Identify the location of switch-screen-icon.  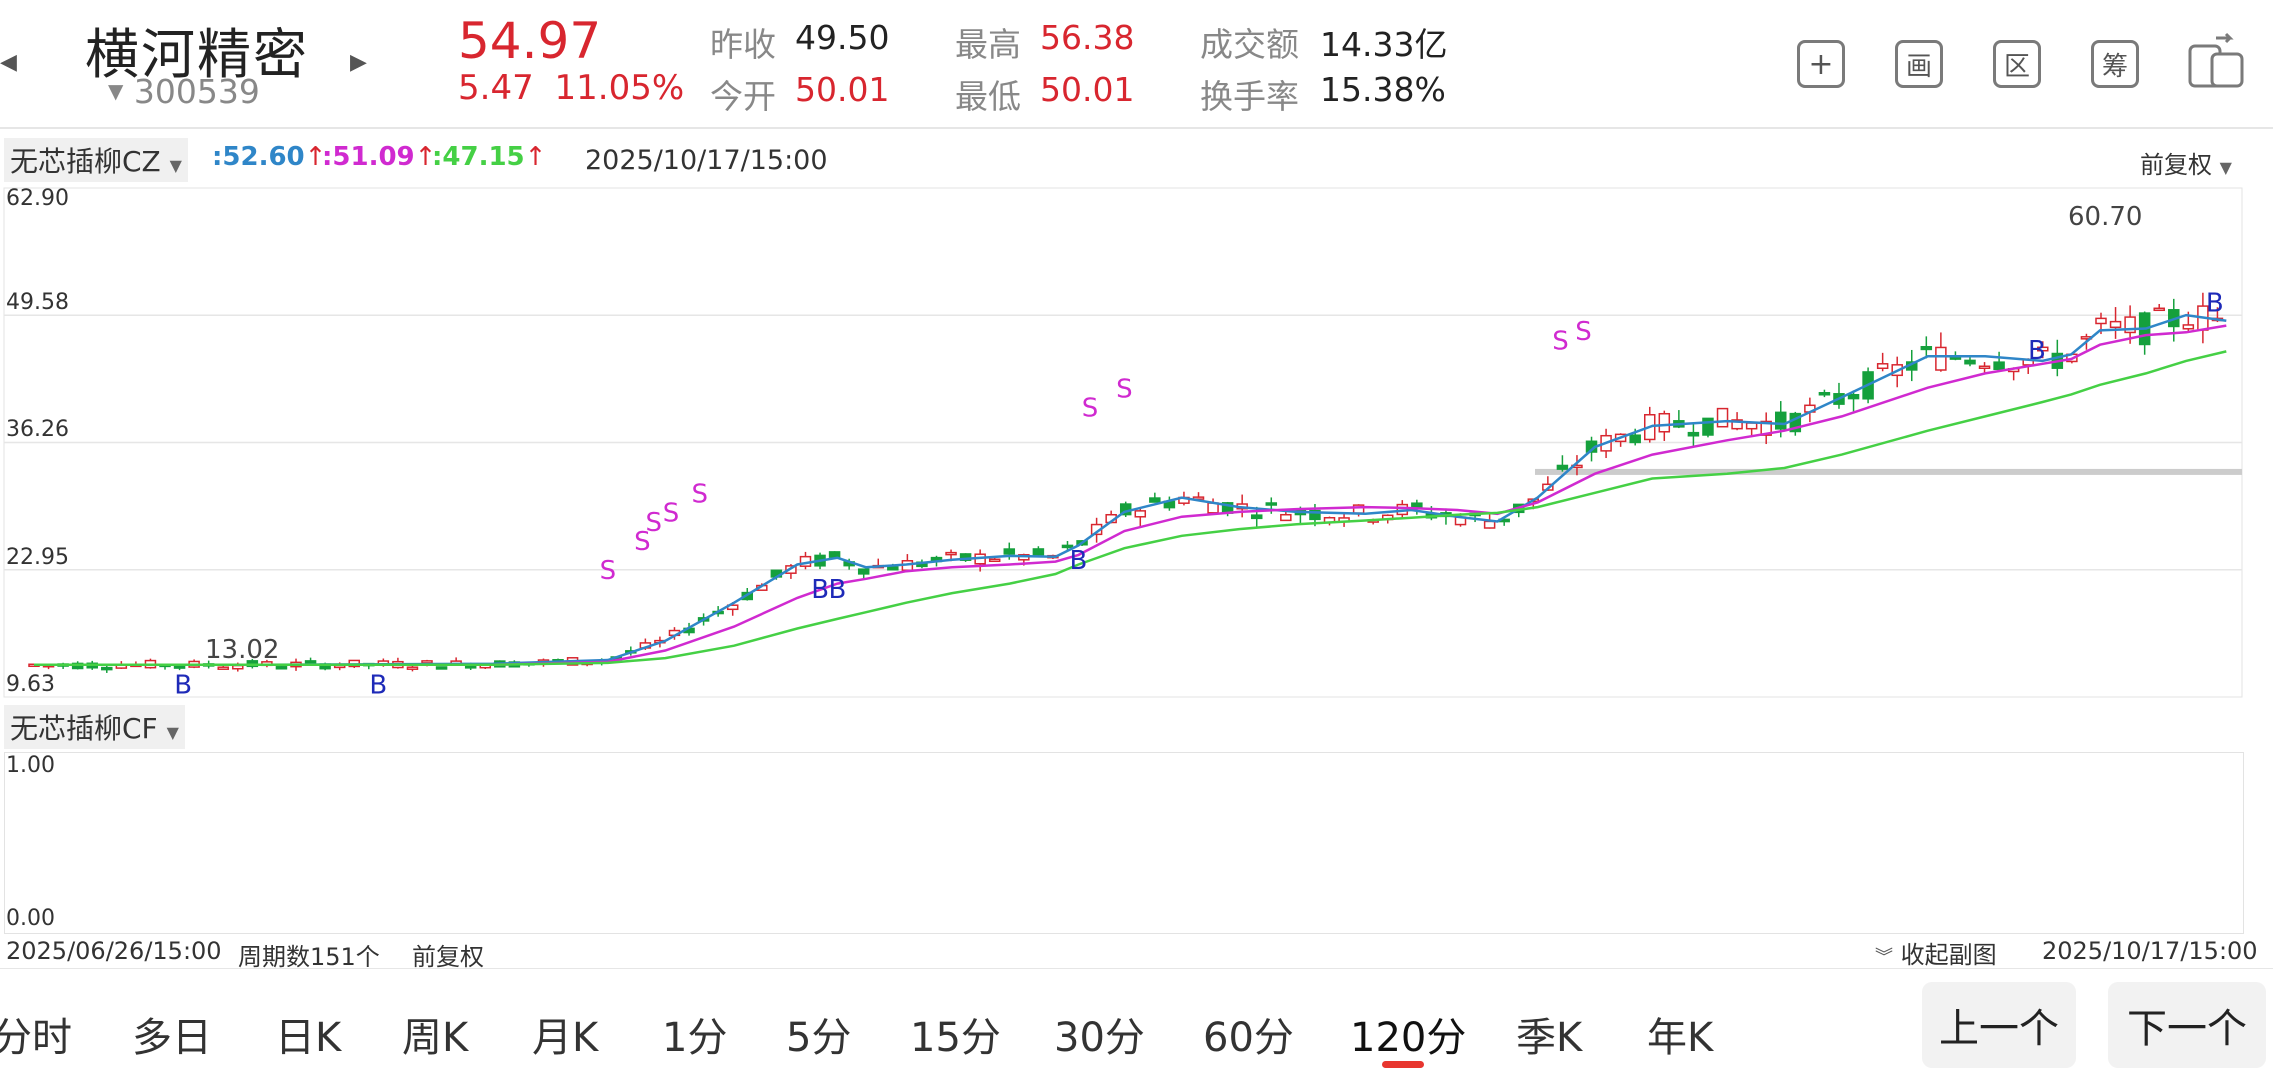
(2216, 62).